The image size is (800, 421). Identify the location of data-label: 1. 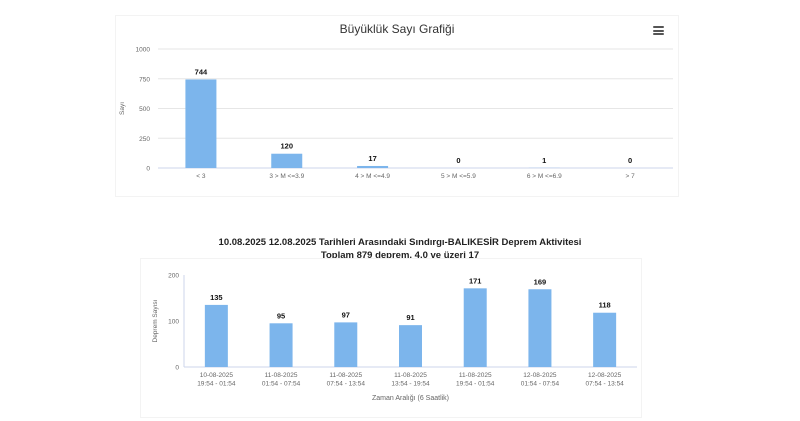
(544, 160).